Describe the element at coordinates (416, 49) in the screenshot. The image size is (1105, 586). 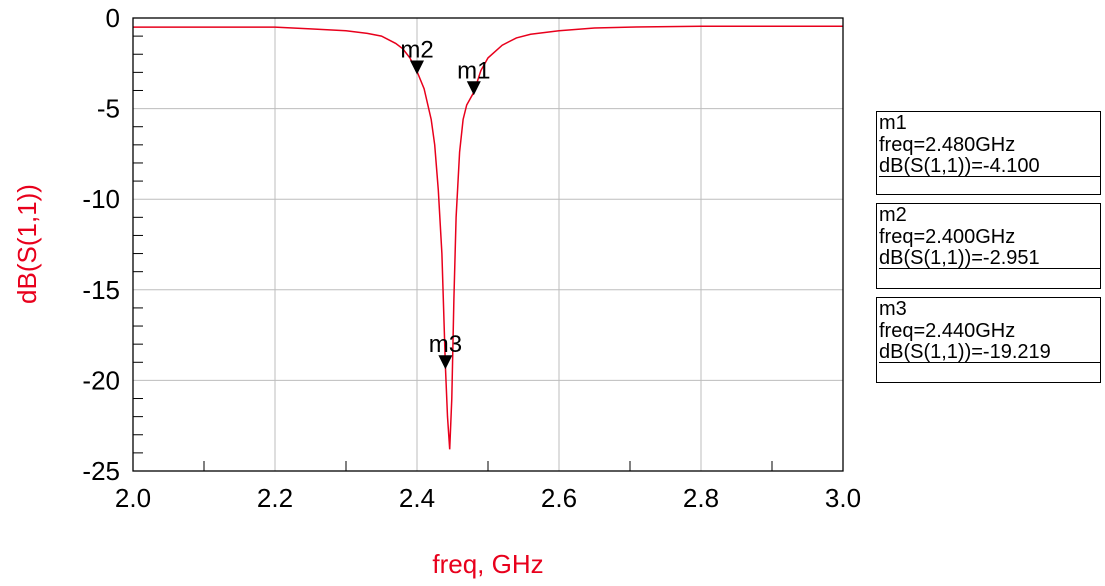
I see `marker-m2-label: m2` at that location.